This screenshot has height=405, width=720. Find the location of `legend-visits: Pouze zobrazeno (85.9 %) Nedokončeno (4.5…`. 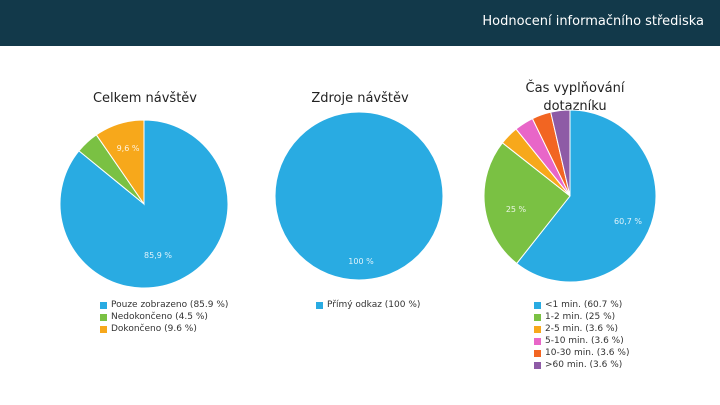

legend-visits: Pouze zobrazeno (85.9 %) Nedokončeno (4.5… is located at coordinates (164, 317).